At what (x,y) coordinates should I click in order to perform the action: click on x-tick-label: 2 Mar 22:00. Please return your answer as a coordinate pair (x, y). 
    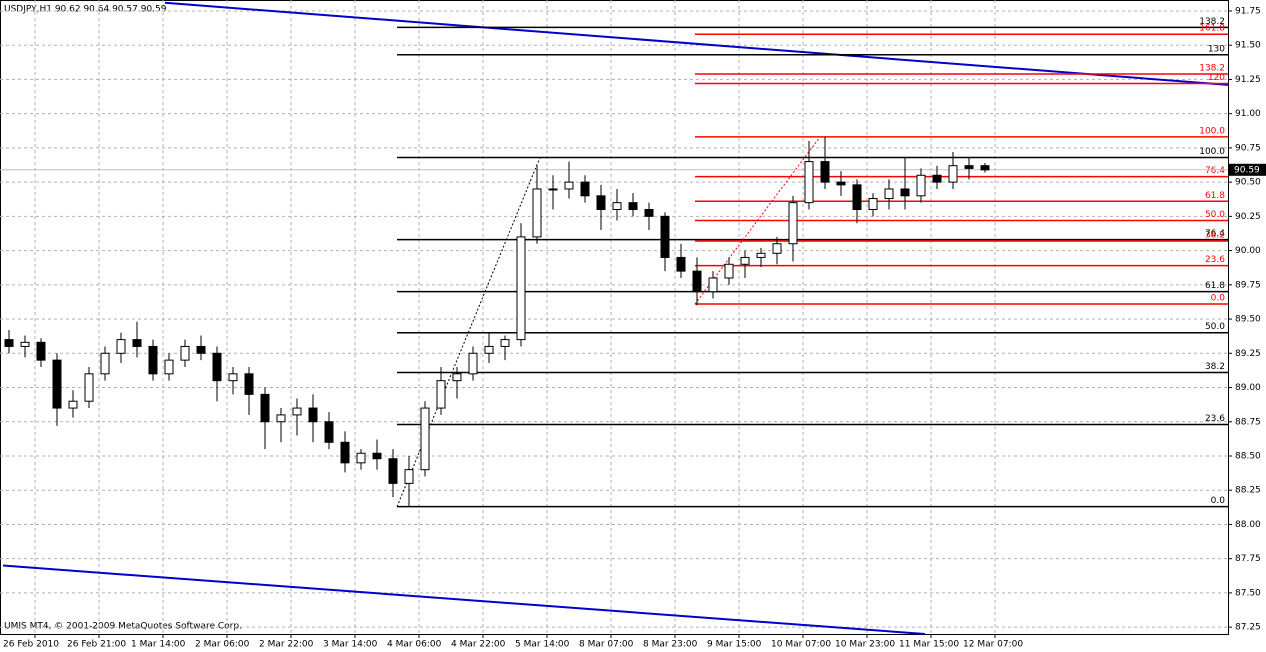
    Looking at the image, I should click on (286, 645).